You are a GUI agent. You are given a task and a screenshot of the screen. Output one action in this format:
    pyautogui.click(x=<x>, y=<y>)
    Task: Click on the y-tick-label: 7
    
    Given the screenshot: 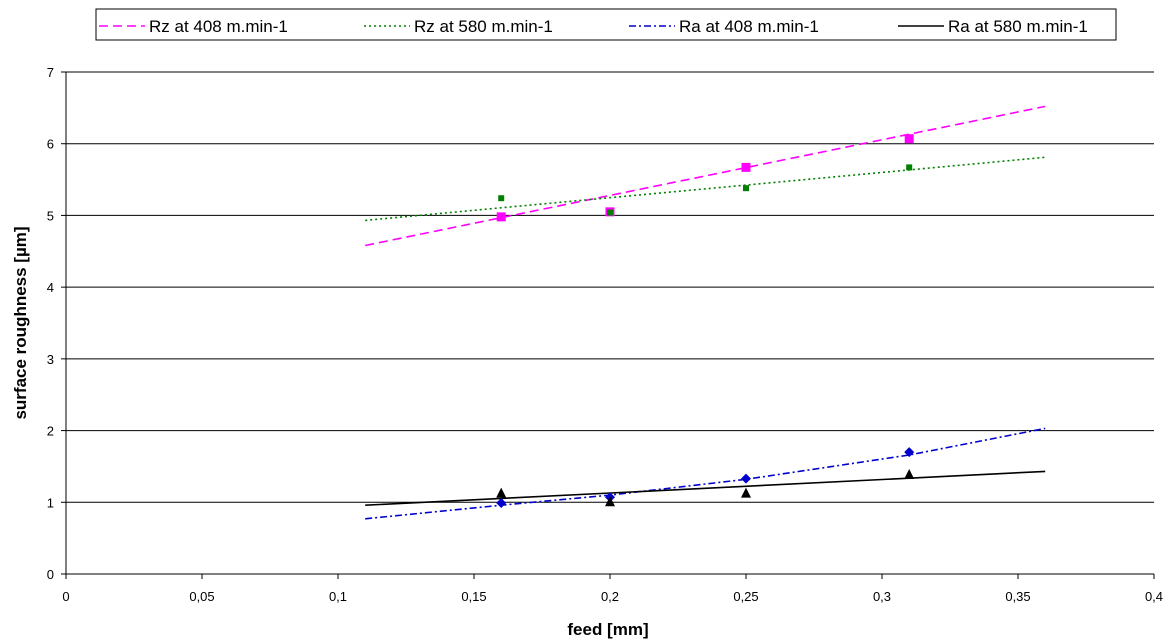 What is the action you would take?
    pyautogui.click(x=50, y=72)
    